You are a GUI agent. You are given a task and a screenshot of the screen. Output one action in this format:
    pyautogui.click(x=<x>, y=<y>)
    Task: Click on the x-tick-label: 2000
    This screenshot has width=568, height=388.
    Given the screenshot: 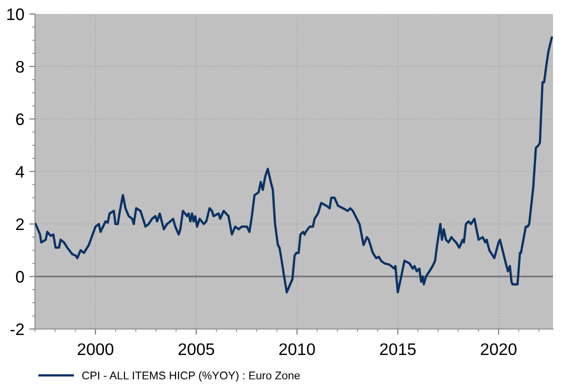 What is the action you would take?
    pyautogui.click(x=96, y=349)
    